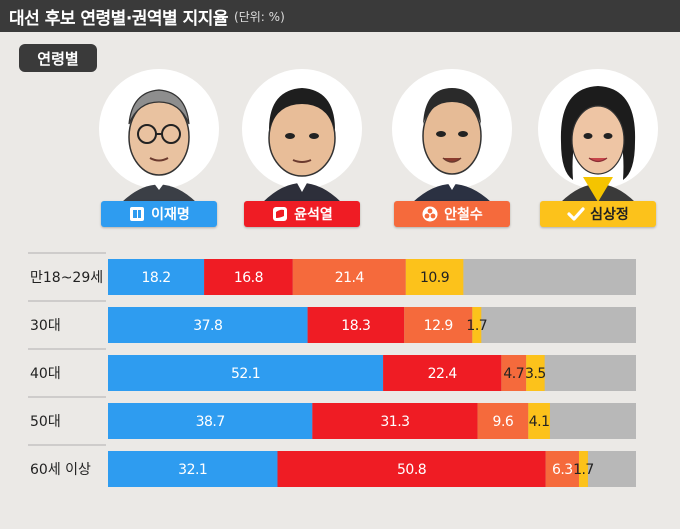  What do you see at coordinates (119, 18) in the screenshot?
I see `chart-title: 대선 후보 연령별·권역별 지지율` at bounding box center [119, 18].